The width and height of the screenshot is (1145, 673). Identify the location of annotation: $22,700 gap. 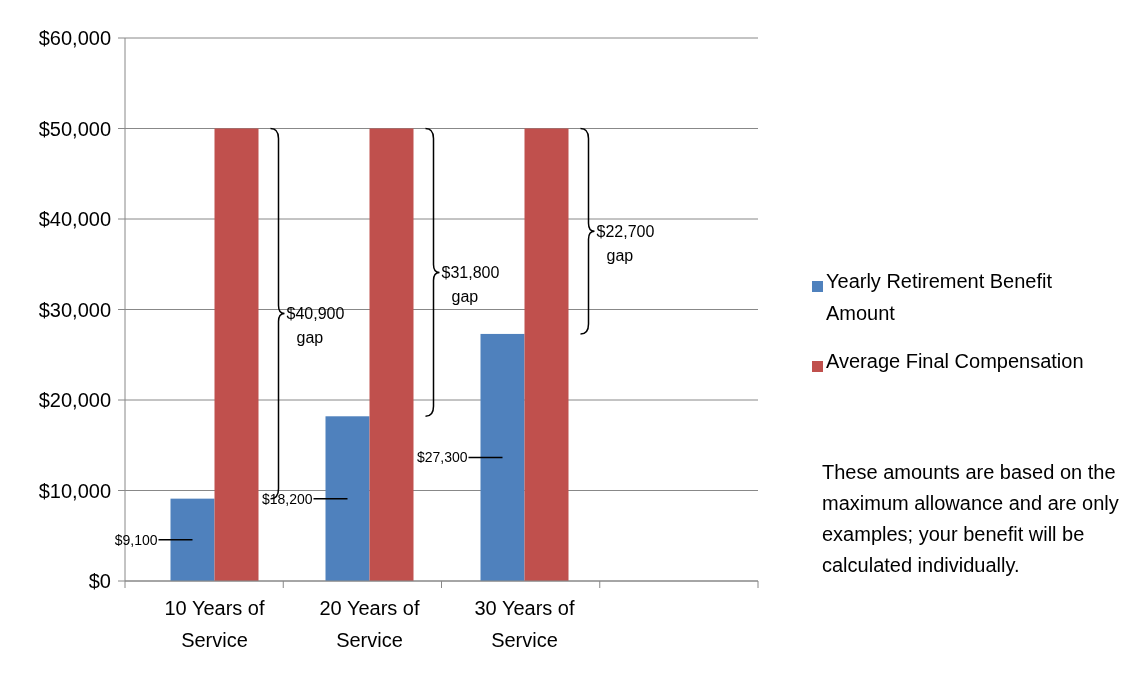
(625, 243).